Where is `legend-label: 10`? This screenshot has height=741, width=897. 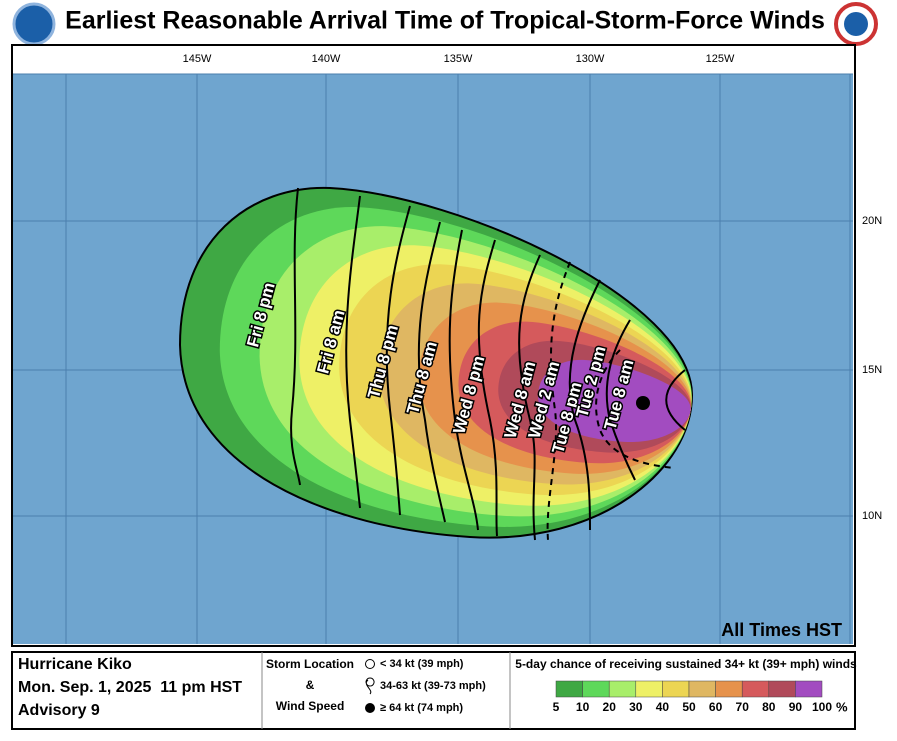
legend-label: 10 is located at coordinates (583, 707).